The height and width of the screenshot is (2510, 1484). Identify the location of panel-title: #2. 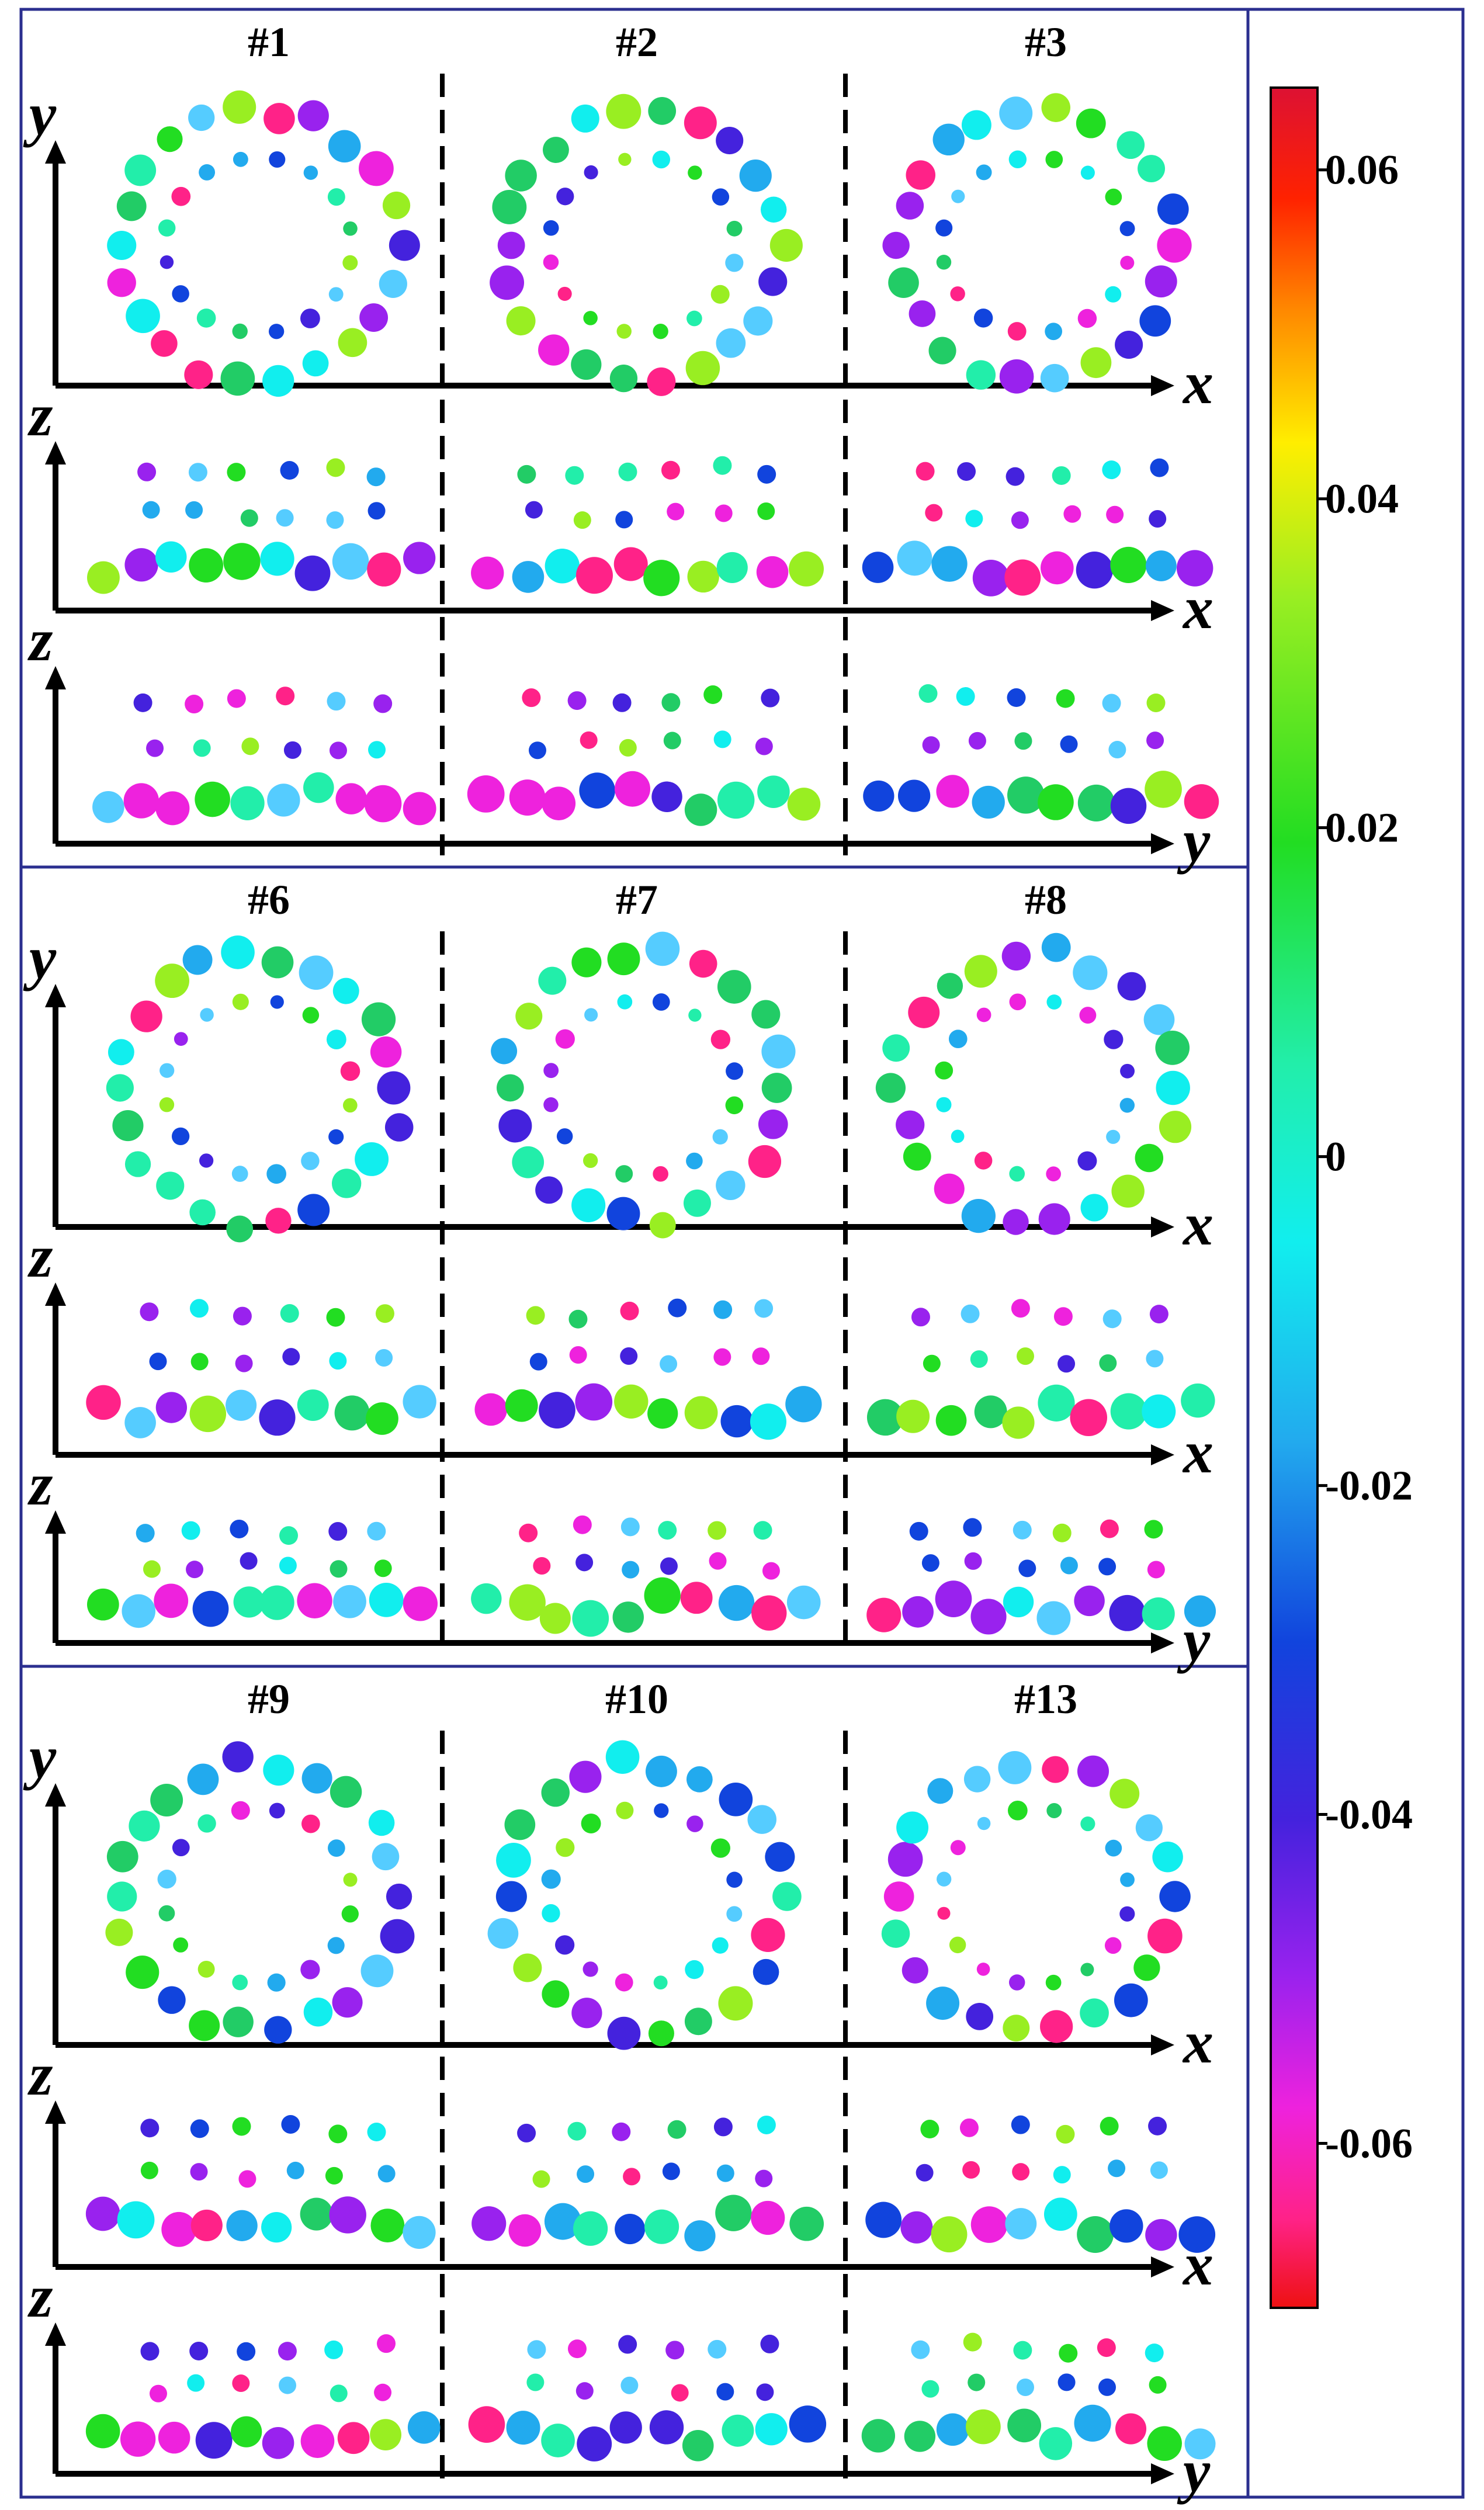
(637, 42).